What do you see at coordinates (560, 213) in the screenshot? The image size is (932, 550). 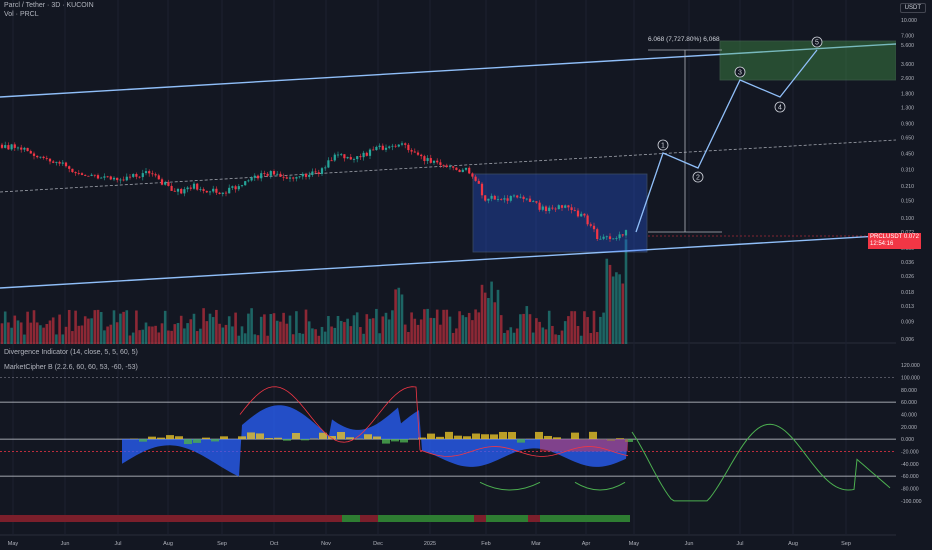 I see `range-box` at bounding box center [560, 213].